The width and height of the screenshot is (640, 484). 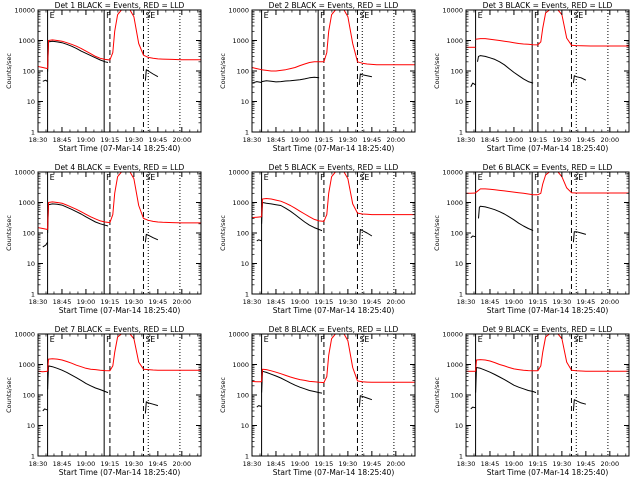 I want to click on panel-title: Det 9 BLACK = Events, RED = LLD, so click(x=548, y=329).